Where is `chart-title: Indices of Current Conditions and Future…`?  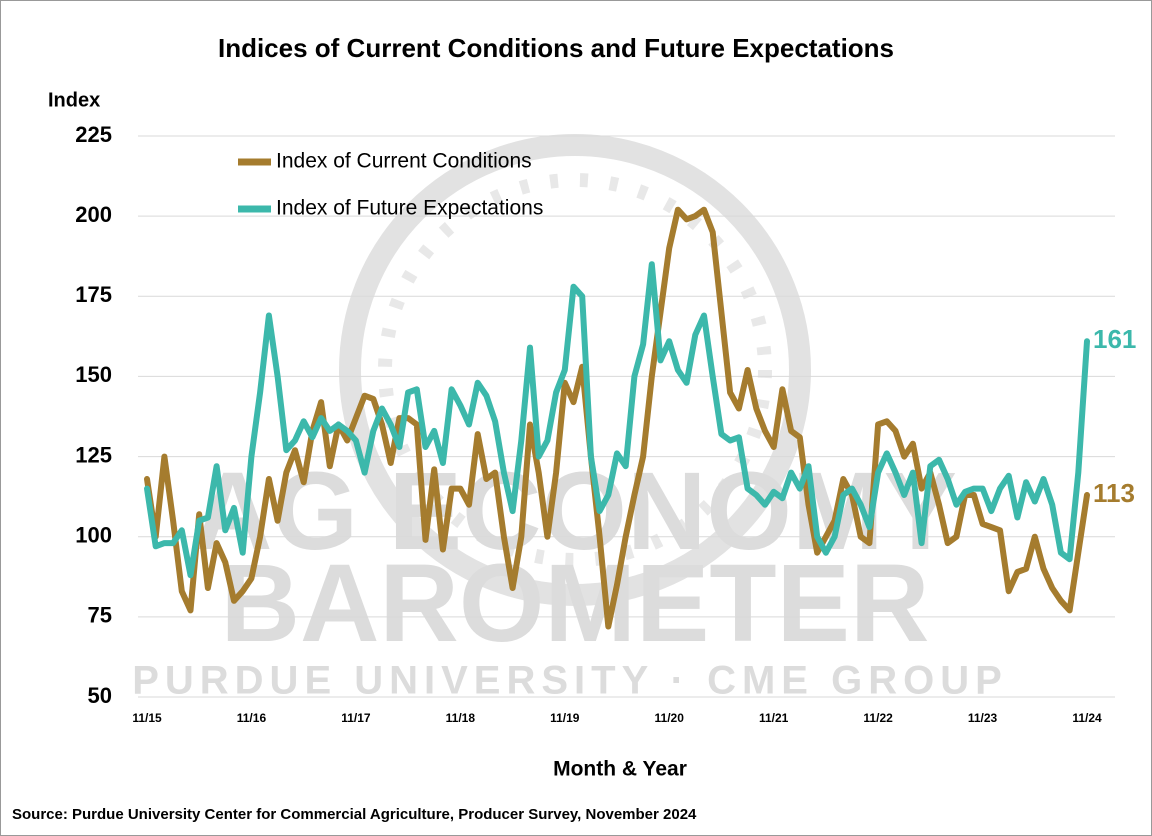 chart-title: Indices of Current Conditions and Future… is located at coordinates (556, 48).